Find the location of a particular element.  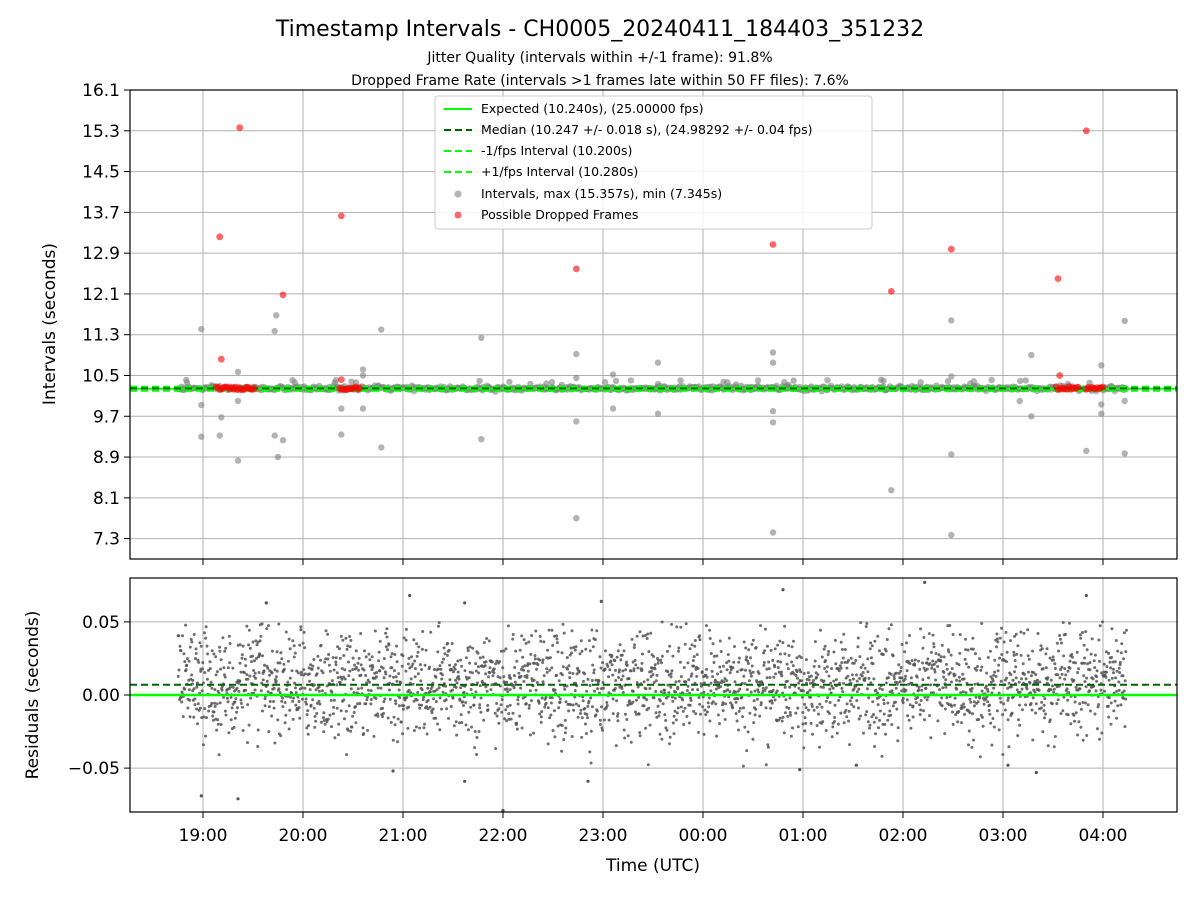

residuals-reference-lines is located at coordinates (653, 690).